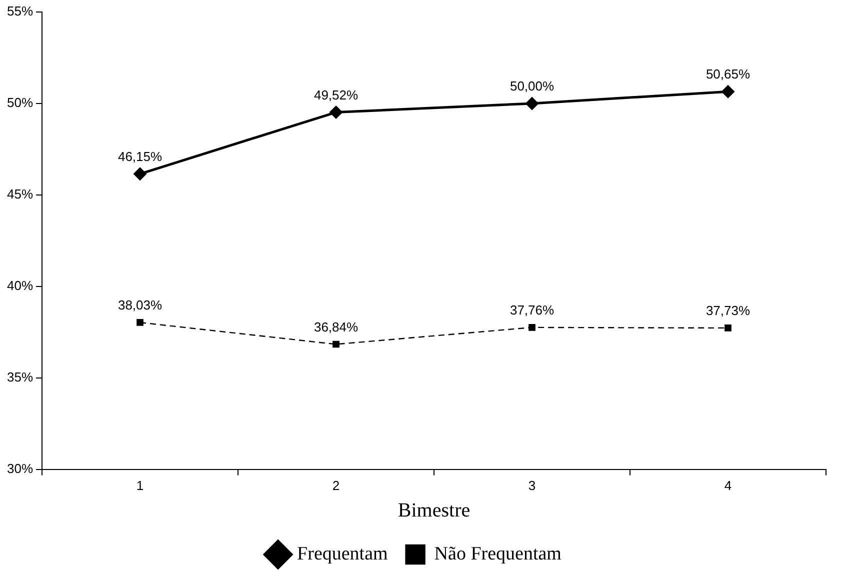  Describe the element at coordinates (140, 305) in the screenshot. I see `data-label: 38,03%` at that location.